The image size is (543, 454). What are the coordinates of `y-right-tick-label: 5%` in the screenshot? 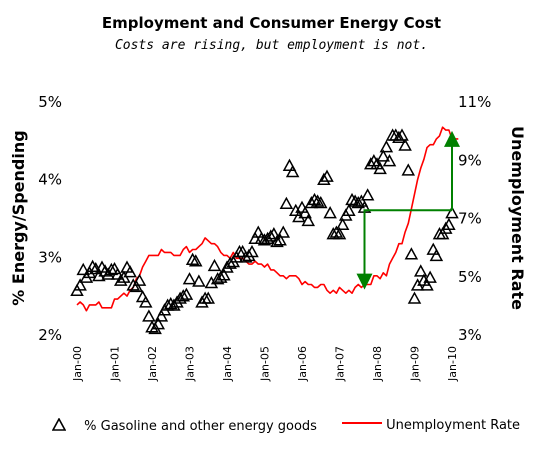 It's located at (470, 277).